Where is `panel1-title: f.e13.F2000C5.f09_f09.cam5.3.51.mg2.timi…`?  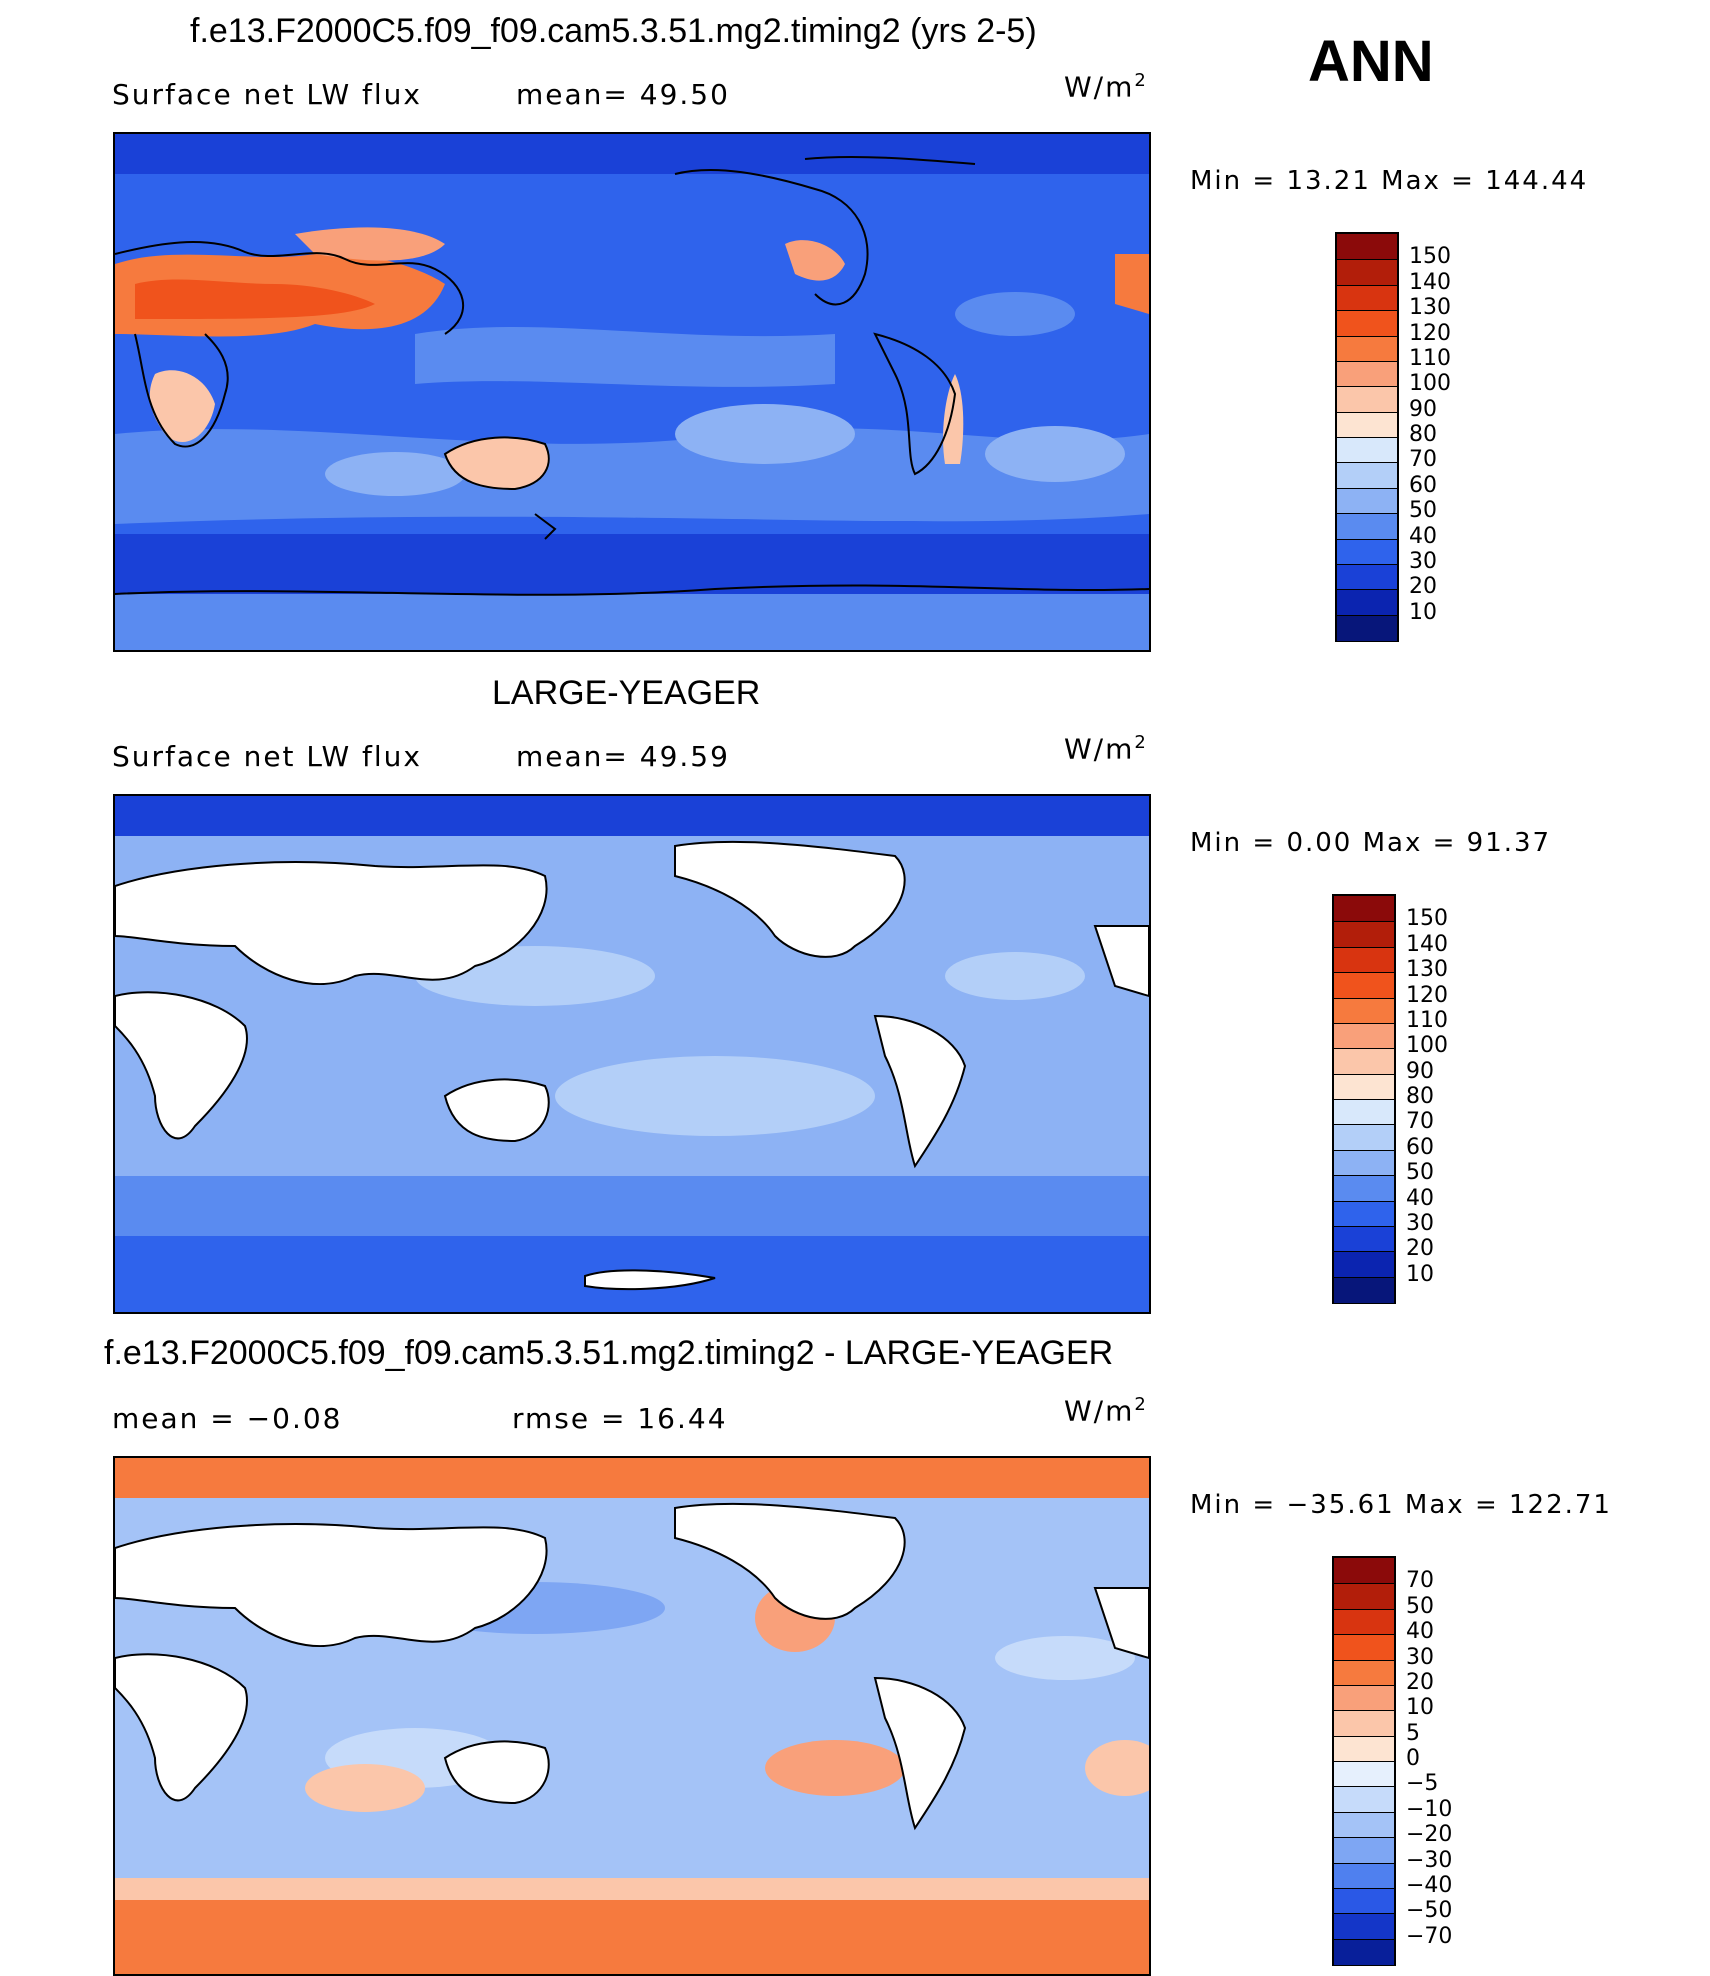
panel1-title: f.e13.F2000C5.f09_f09.cam5.3.51.mg2.timi… is located at coordinates (613, 31).